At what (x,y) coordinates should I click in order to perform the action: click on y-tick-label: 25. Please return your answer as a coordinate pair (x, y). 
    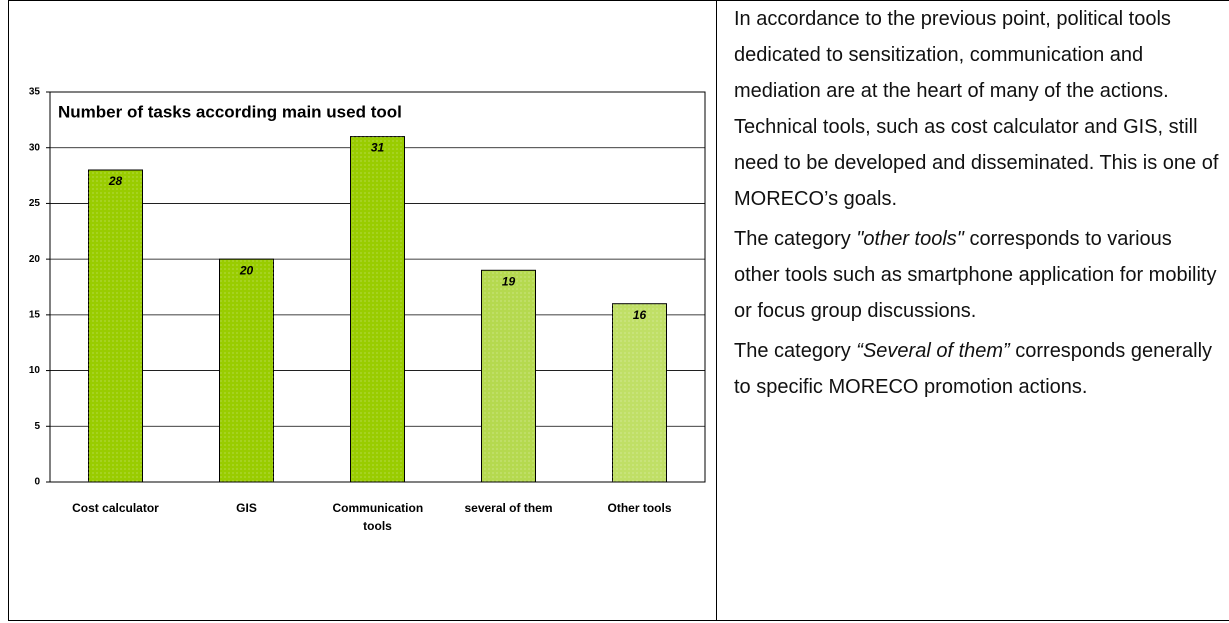
    Looking at the image, I should click on (35, 203).